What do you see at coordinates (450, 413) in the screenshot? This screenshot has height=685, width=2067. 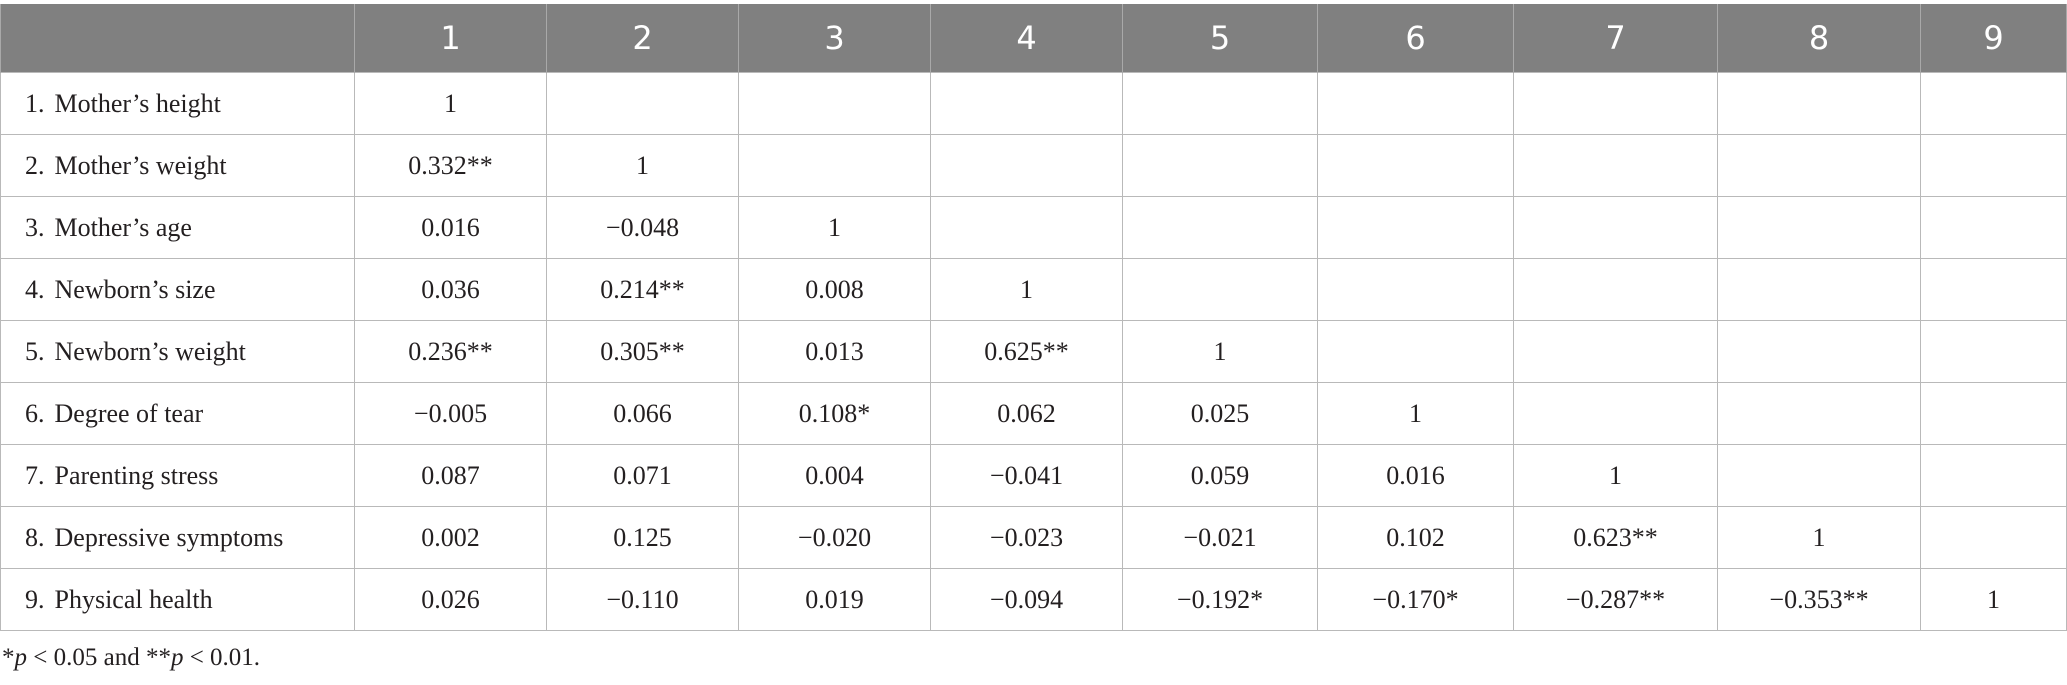 I see `table-cell: −0.005` at bounding box center [450, 413].